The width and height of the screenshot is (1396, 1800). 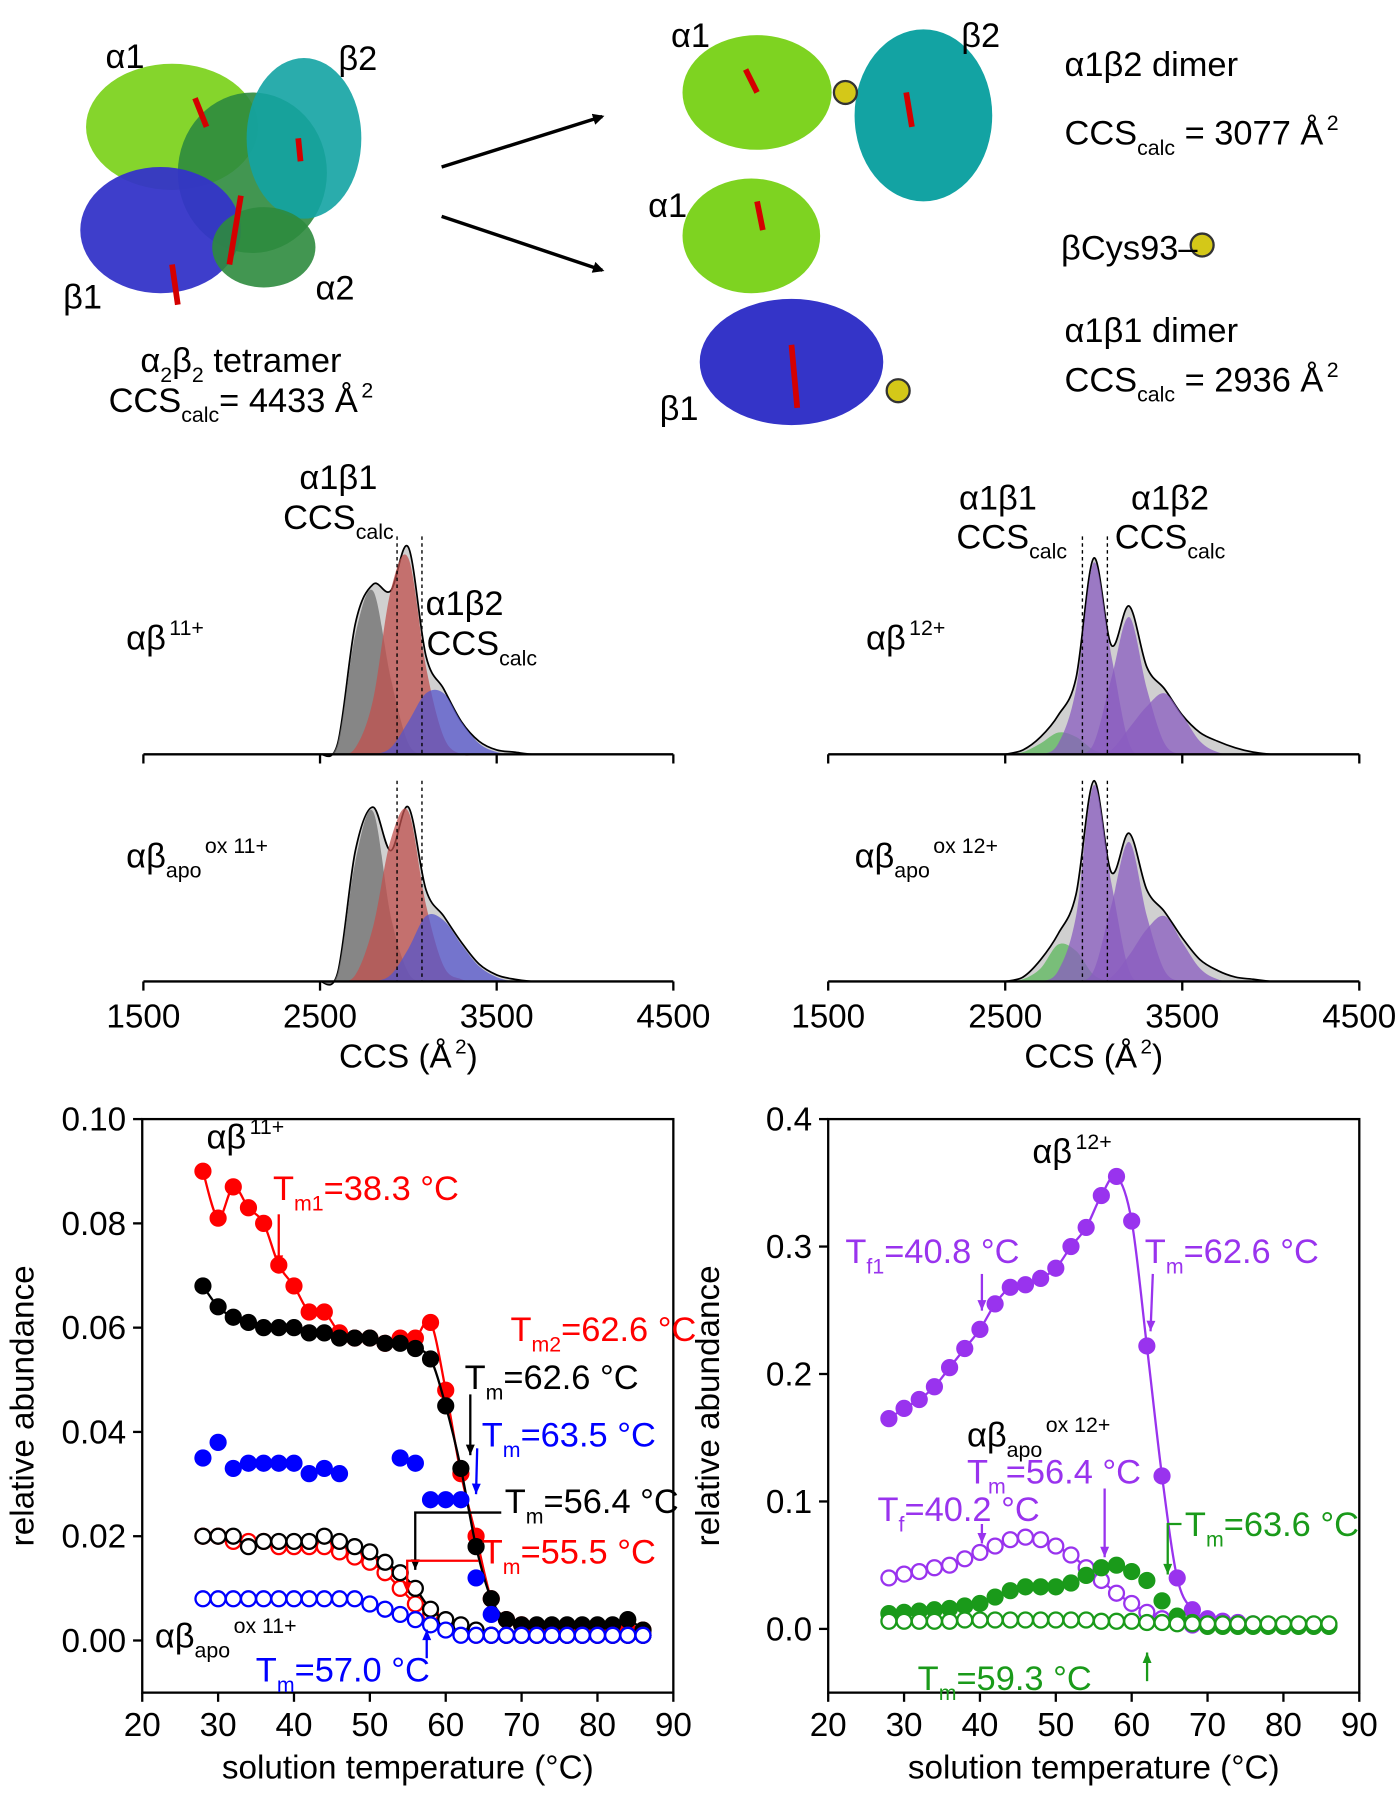 I want to click on x-axis-label: solution temperature (°C), so click(x=408, y=1768).